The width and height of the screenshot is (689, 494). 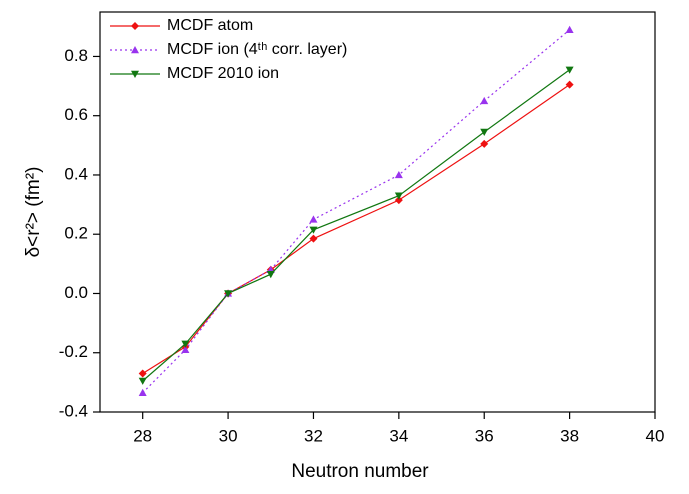 I want to click on x-tick-label: 38, so click(x=569, y=435).